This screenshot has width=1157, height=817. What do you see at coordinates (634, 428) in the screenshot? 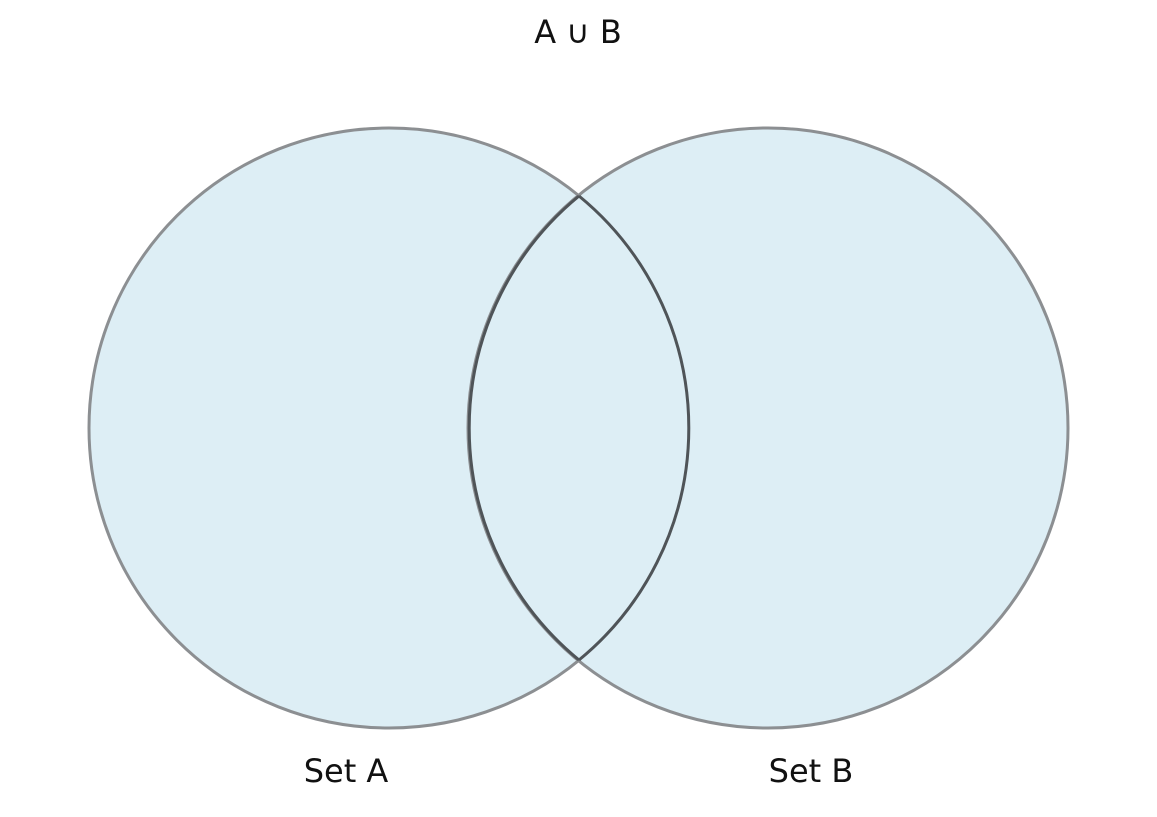
I see `set-a-overlap-arc` at bounding box center [634, 428].